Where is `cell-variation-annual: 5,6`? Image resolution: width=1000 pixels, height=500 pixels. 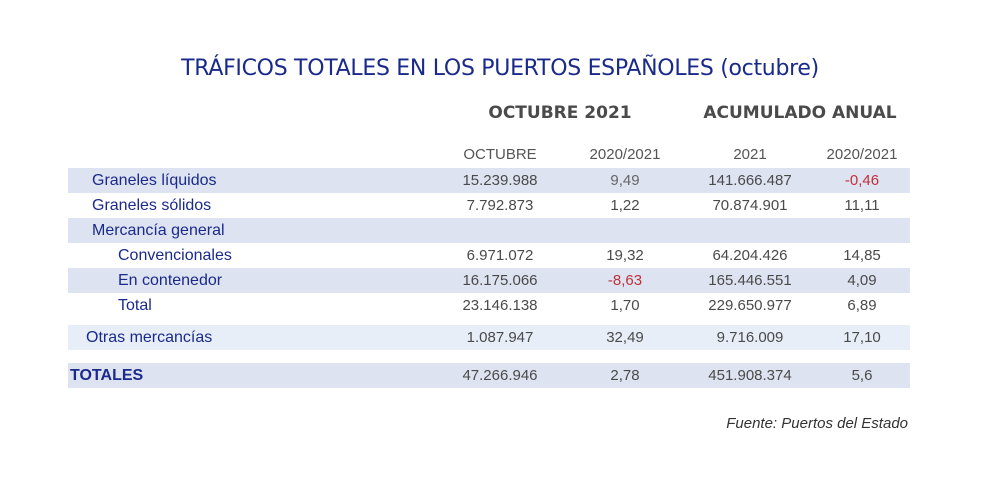
cell-variation-annual: 5,6 is located at coordinates (862, 375).